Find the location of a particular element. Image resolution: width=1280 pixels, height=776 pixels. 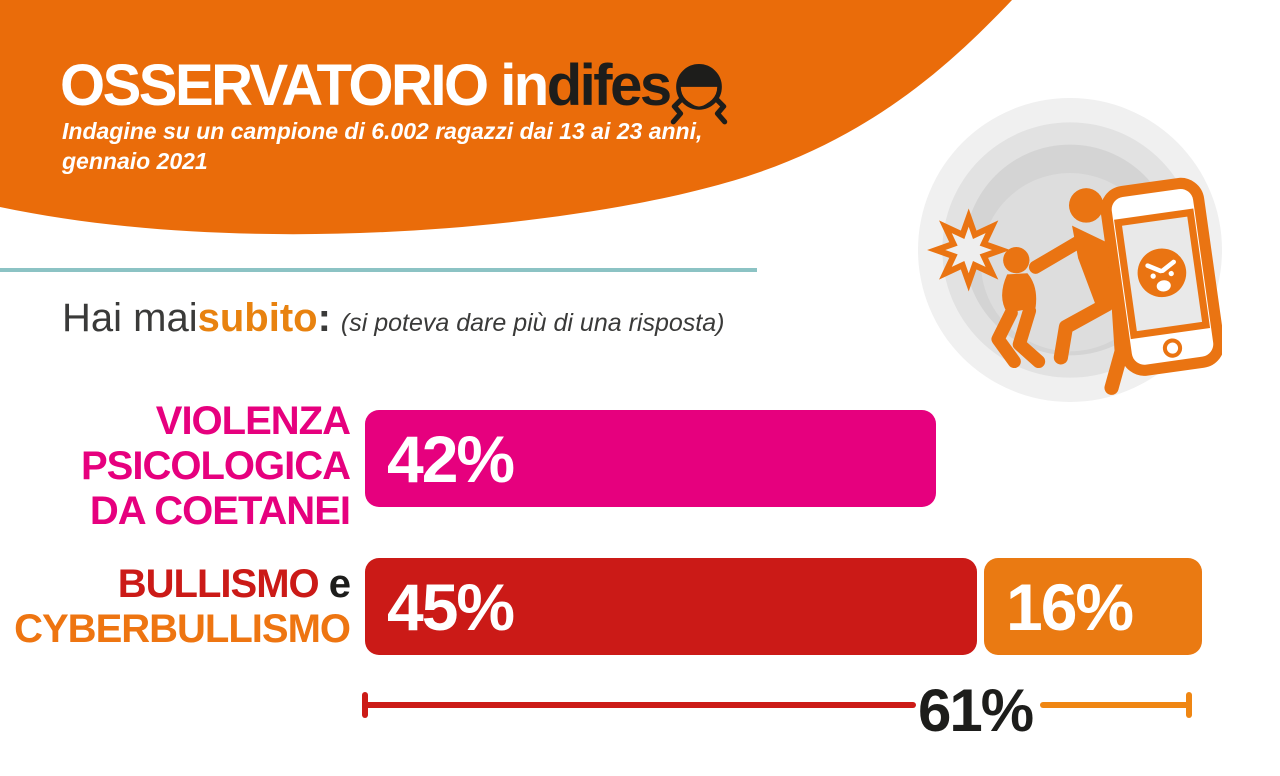

bar-row-bullismo: 45% 16% is located at coordinates (783, 606).